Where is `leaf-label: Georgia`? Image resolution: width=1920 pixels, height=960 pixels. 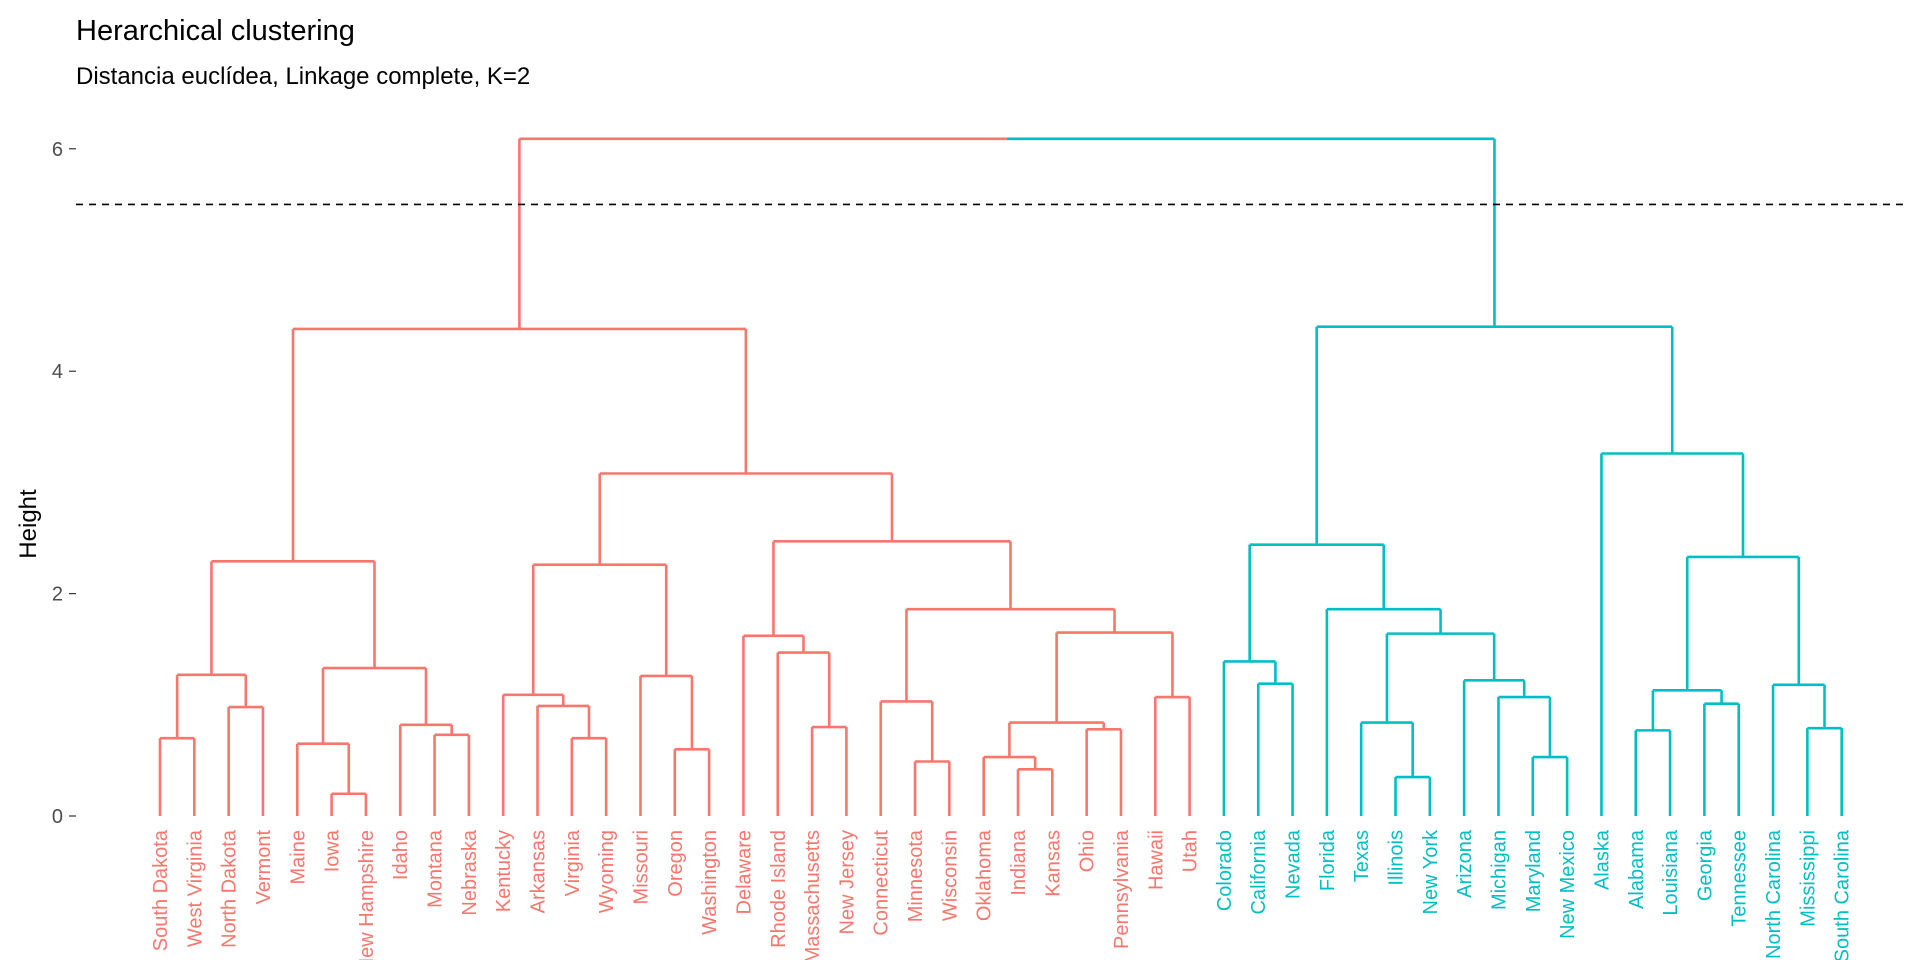 leaf-label: Georgia is located at coordinates (1705, 865).